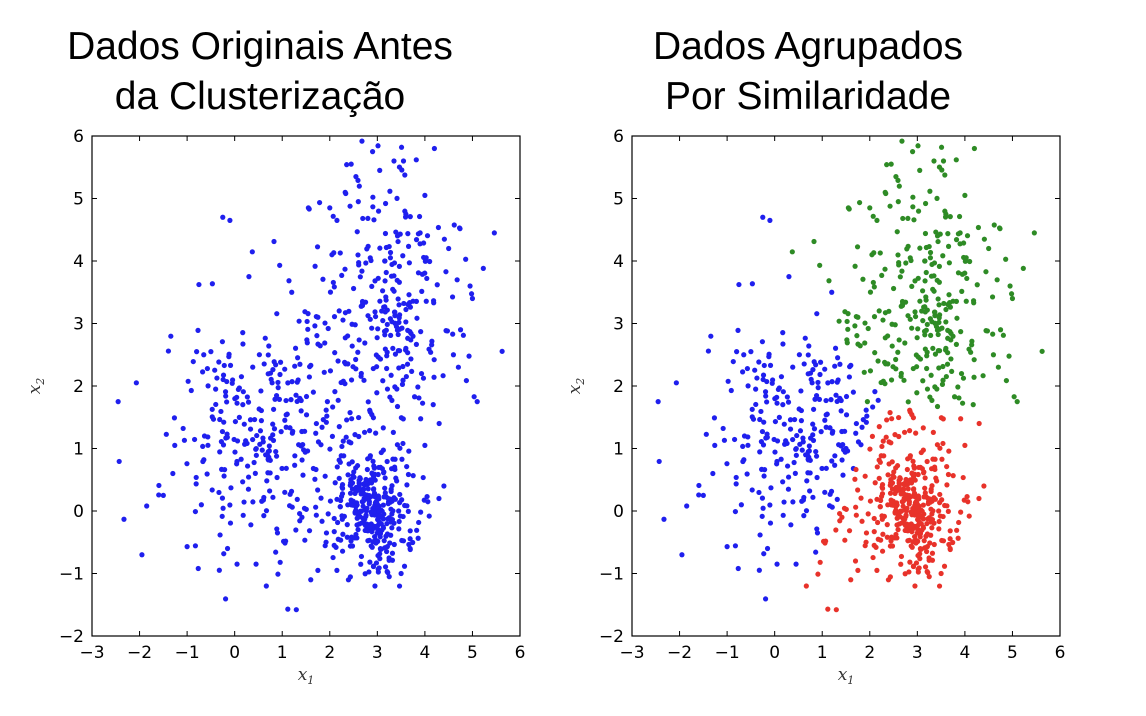 The width and height of the screenshot is (1146, 716). I want to click on chart-title-line-1: Dados Originais Antes, so click(260, 46).